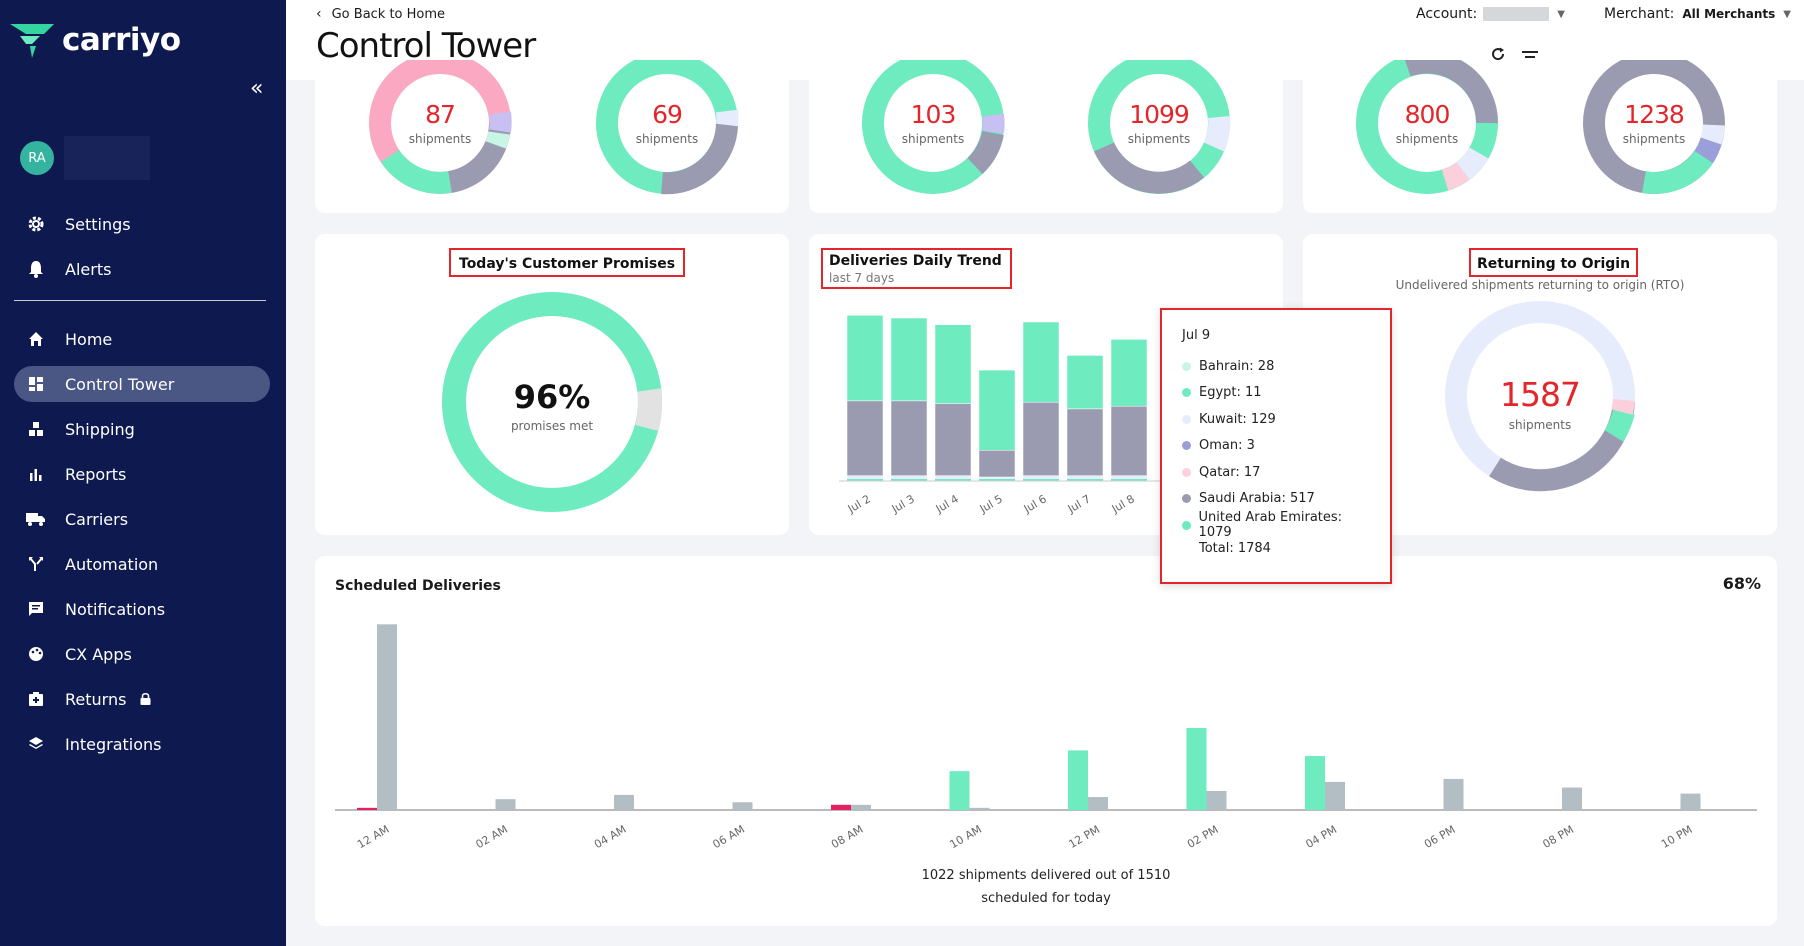 The height and width of the screenshot is (946, 1804). Describe the element at coordinates (115, 609) in the screenshot. I see `sidebar-item-label: Notifications` at that location.